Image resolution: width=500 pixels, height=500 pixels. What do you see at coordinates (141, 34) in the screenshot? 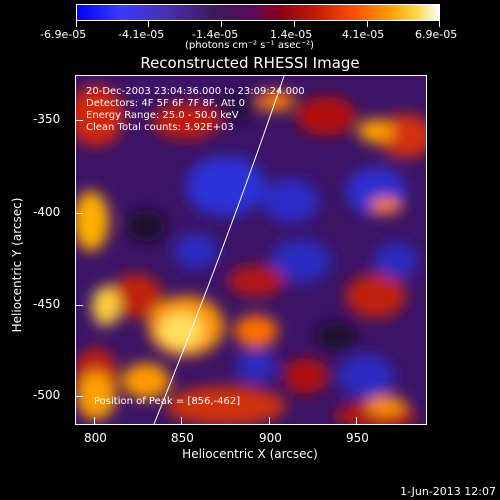
I see `colorbar-tick-label: -4.1e-05` at bounding box center [141, 34].